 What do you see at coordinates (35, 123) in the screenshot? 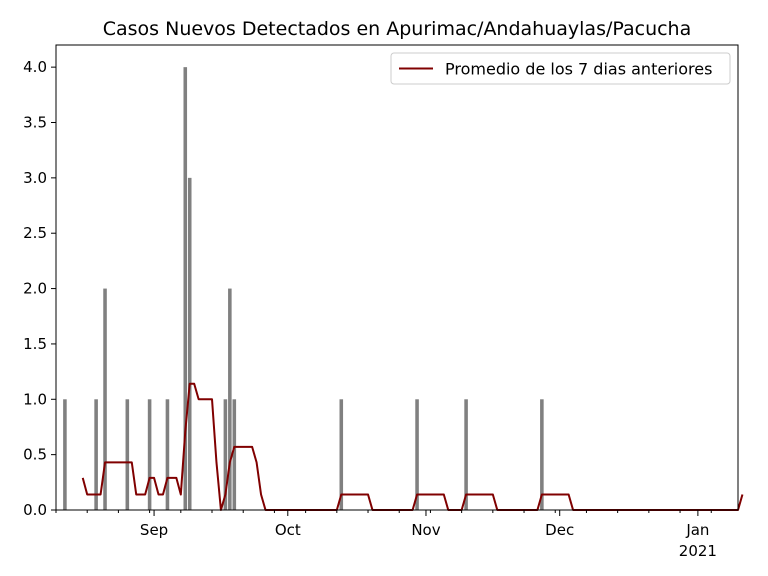
I see `y-tick-label: 3.5` at bounding box center [35, 123].